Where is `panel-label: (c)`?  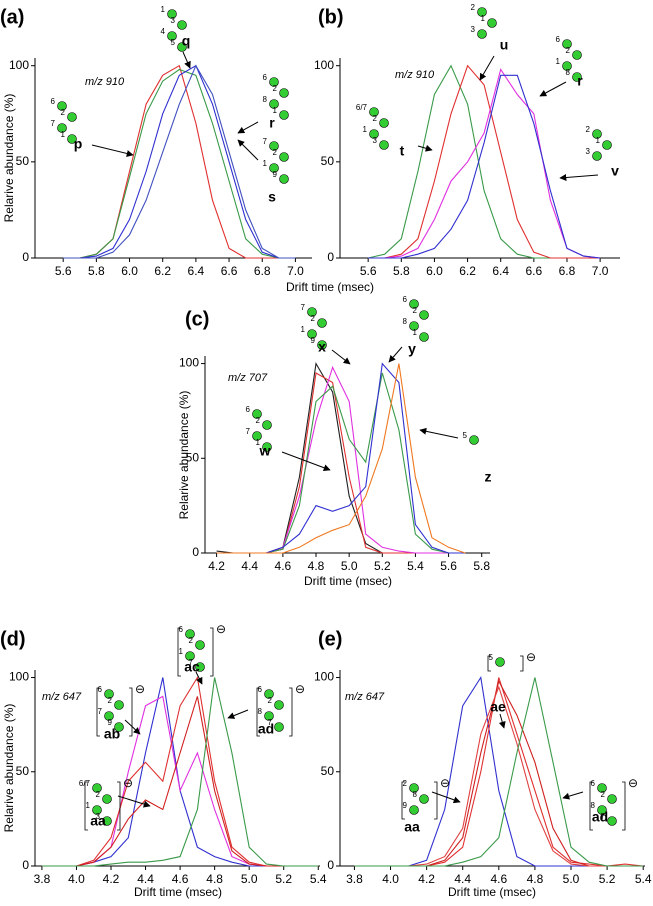 panel-label: (c) is located at coordinates (197, 319).